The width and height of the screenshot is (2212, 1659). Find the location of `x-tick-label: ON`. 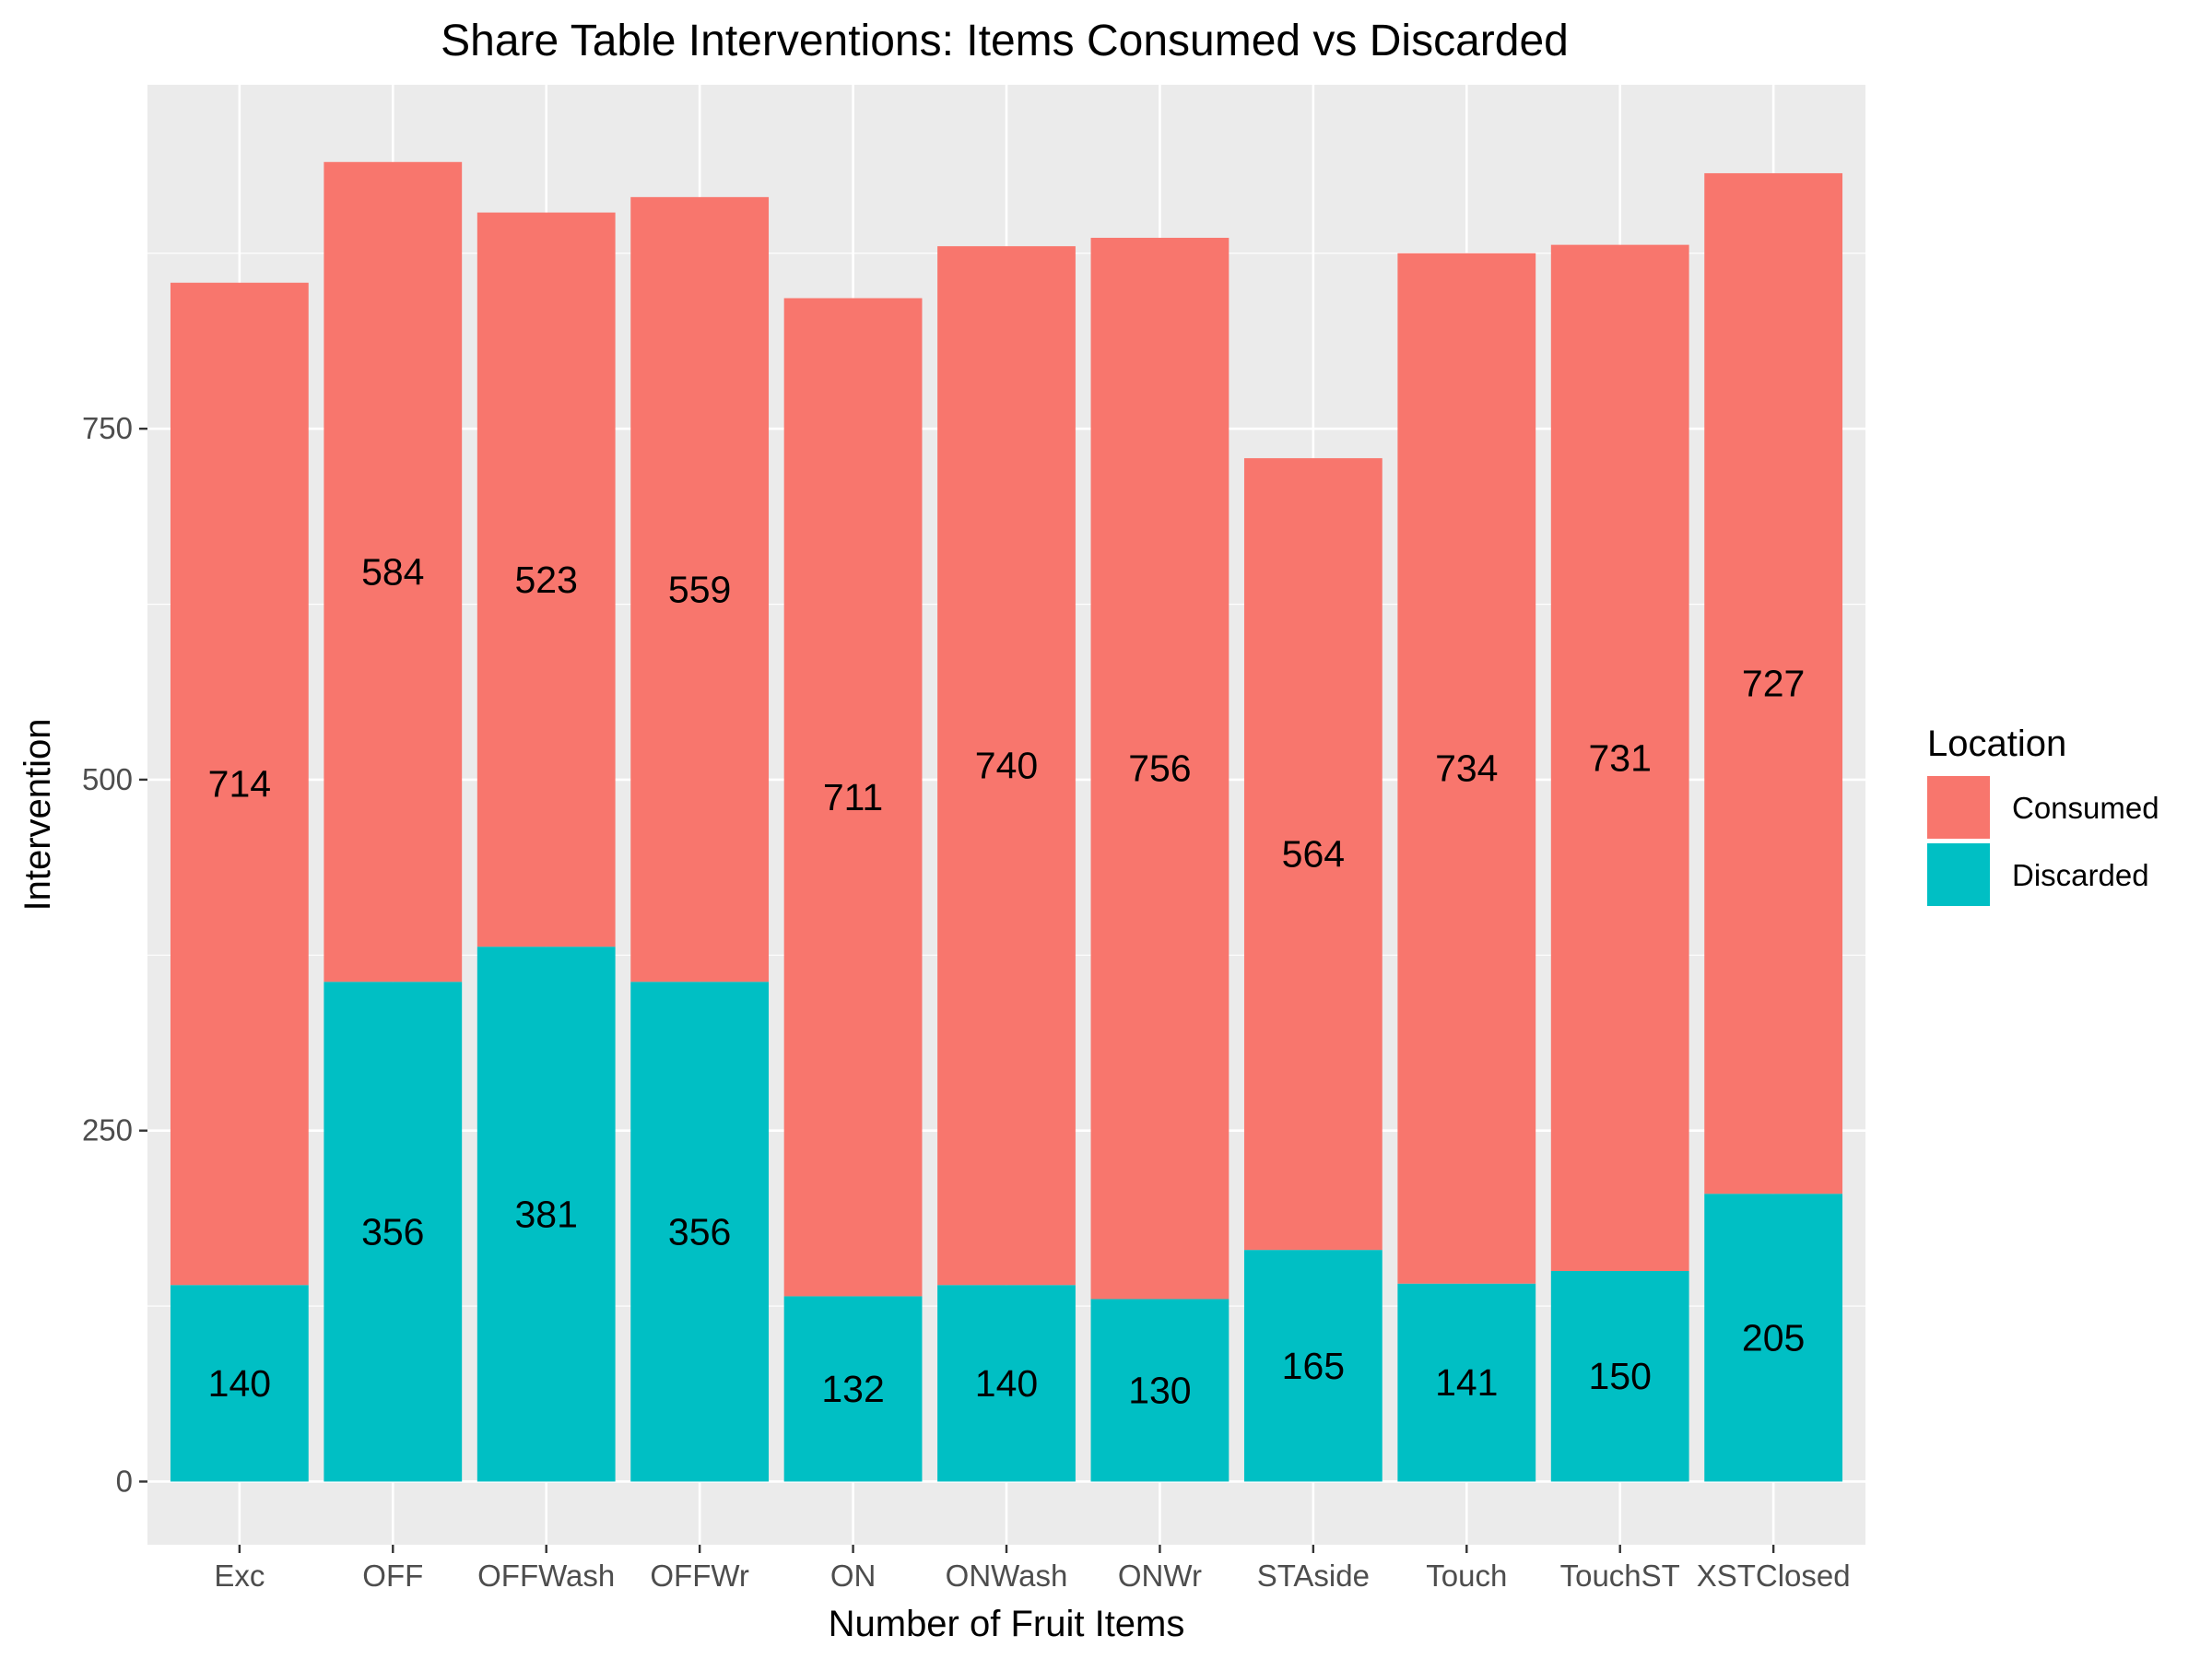

x-tick-label: ON is located at coordinates (853, 1576).